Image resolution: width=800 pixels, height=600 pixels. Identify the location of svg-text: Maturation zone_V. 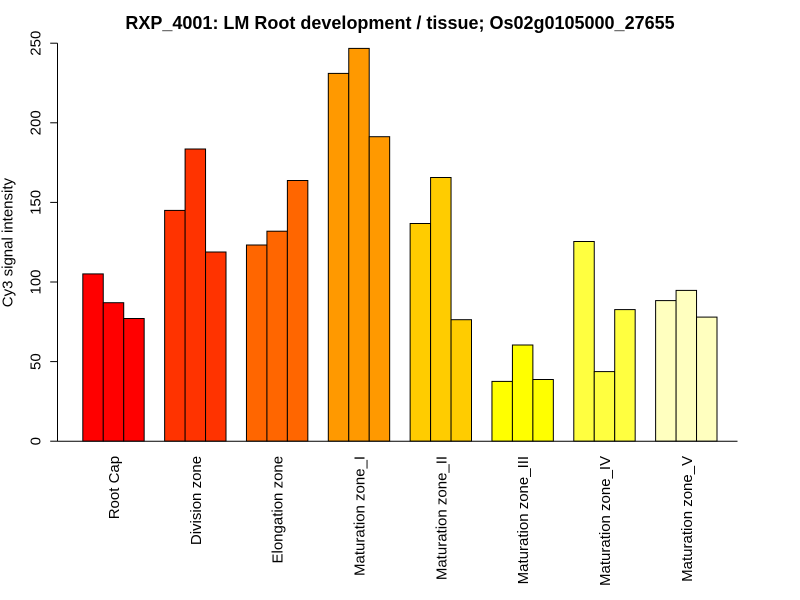
(687, 519).